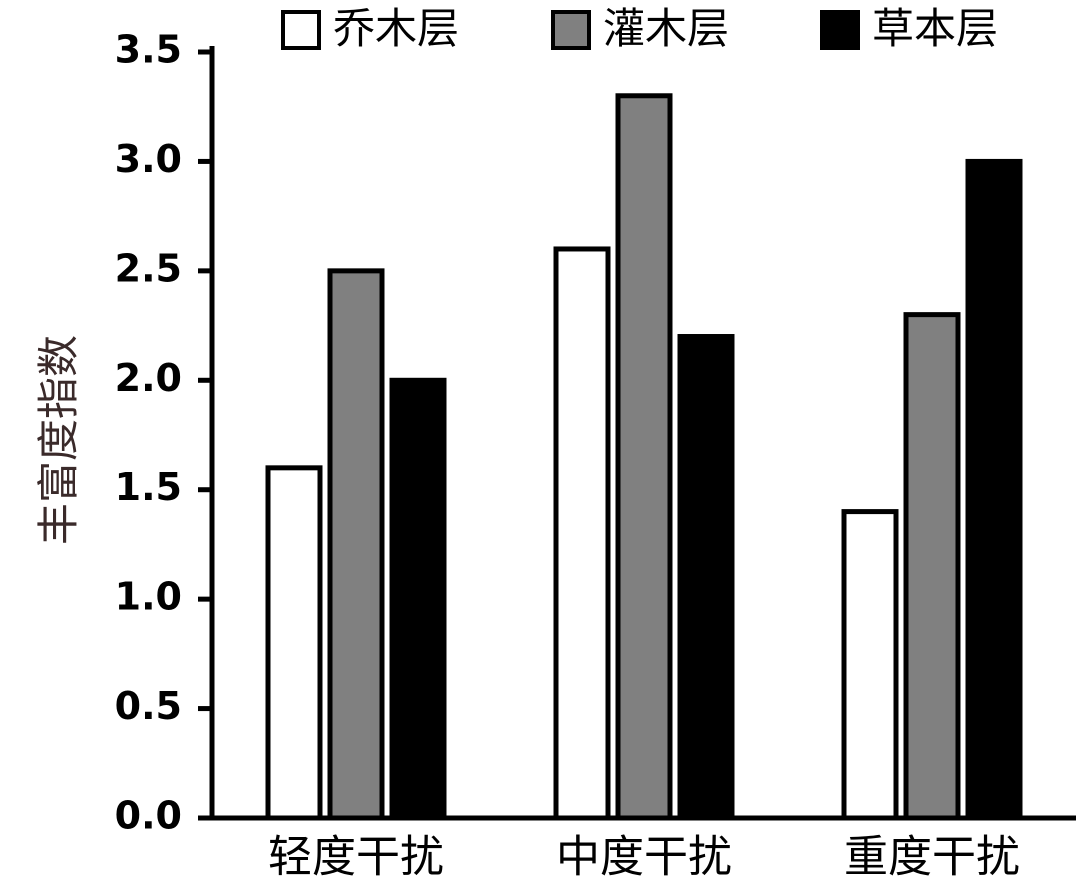  I want to click on x-tick-label: 中度干扰, so click(644, 857).